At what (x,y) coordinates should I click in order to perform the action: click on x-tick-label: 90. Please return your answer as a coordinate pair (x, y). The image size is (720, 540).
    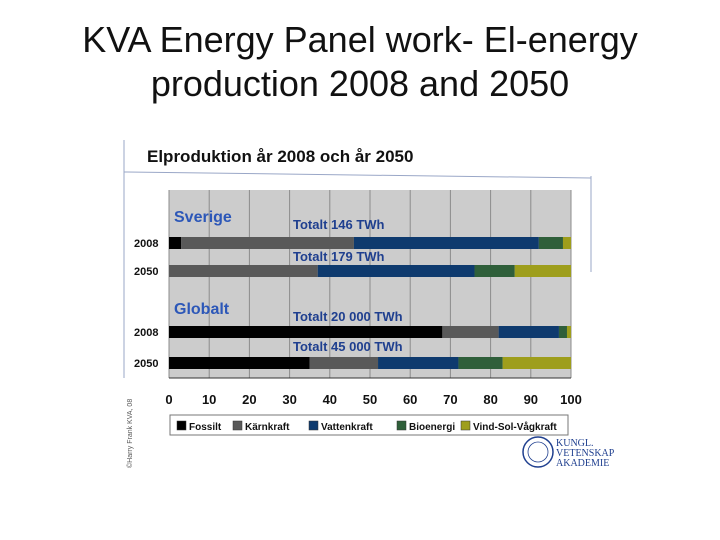
    Looking at the image, I should click on (531, 399).